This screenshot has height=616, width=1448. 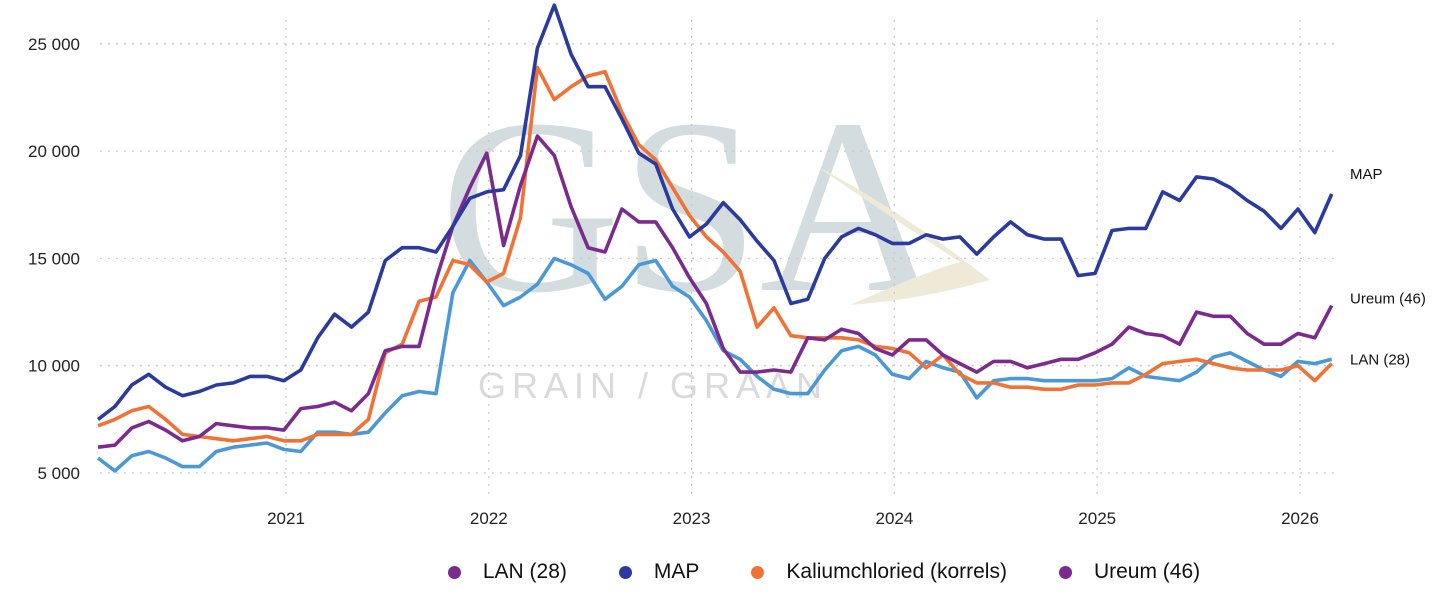 What do you see at coordinates (1388, 267) in the screenshot?
I see `end-labels: LAN (28) Ureum (46) MAP` at bounding box center [1388, 267].